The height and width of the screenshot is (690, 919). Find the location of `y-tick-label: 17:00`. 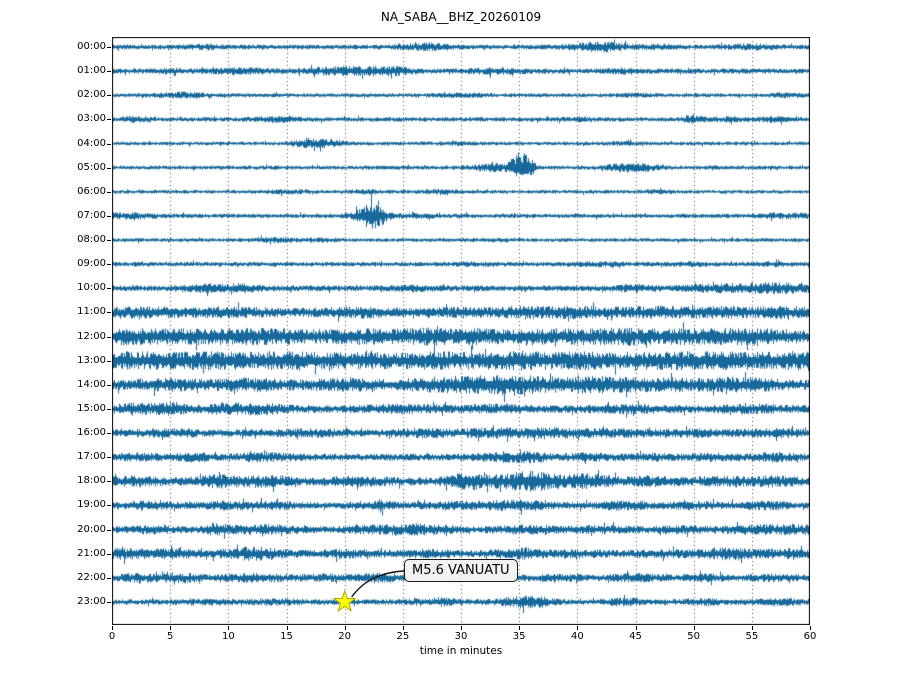

y-tick-label: 17:00 is located at coordinates (91, 457).